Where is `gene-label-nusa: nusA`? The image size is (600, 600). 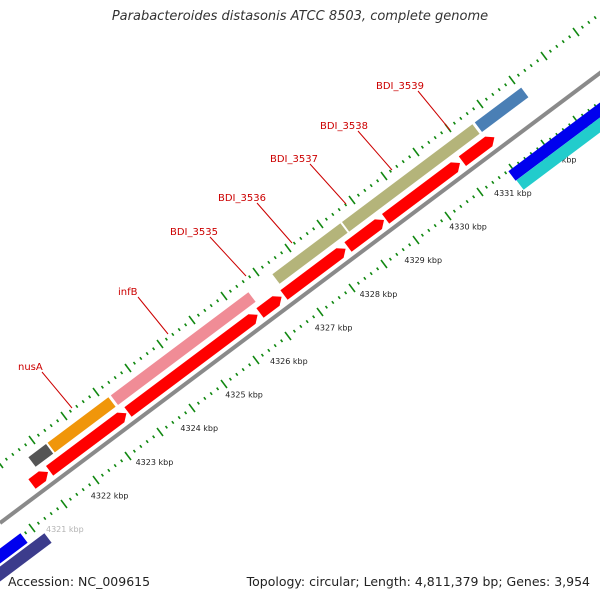 gene-label-nusa: nusA is located at coordinates (30, 367).